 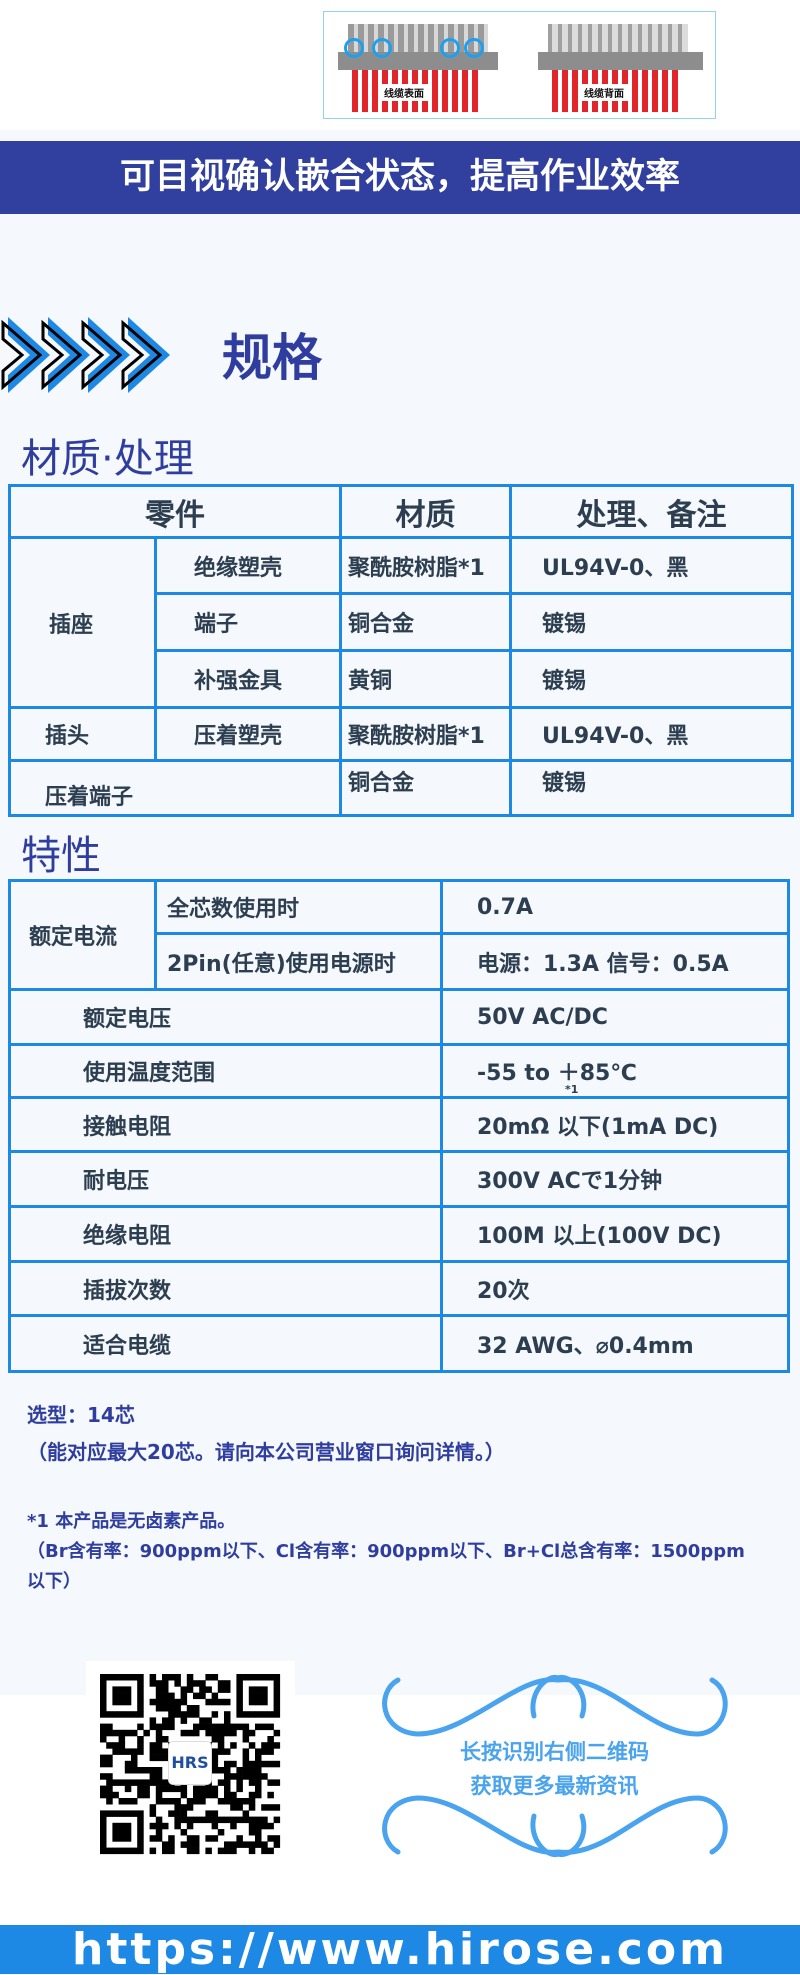 What do you see at coordinates (248, 565) in the screenshot?
I see `part-cell: 绝缘塑壳` at bounding box center [248, 565].